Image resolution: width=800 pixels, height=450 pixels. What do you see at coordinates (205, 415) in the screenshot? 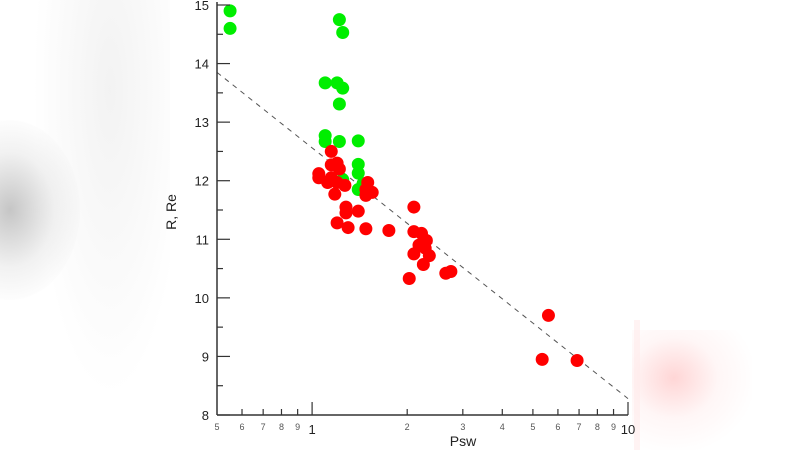
I see `y-tick-label: 8` at bounding box center [205, 415].